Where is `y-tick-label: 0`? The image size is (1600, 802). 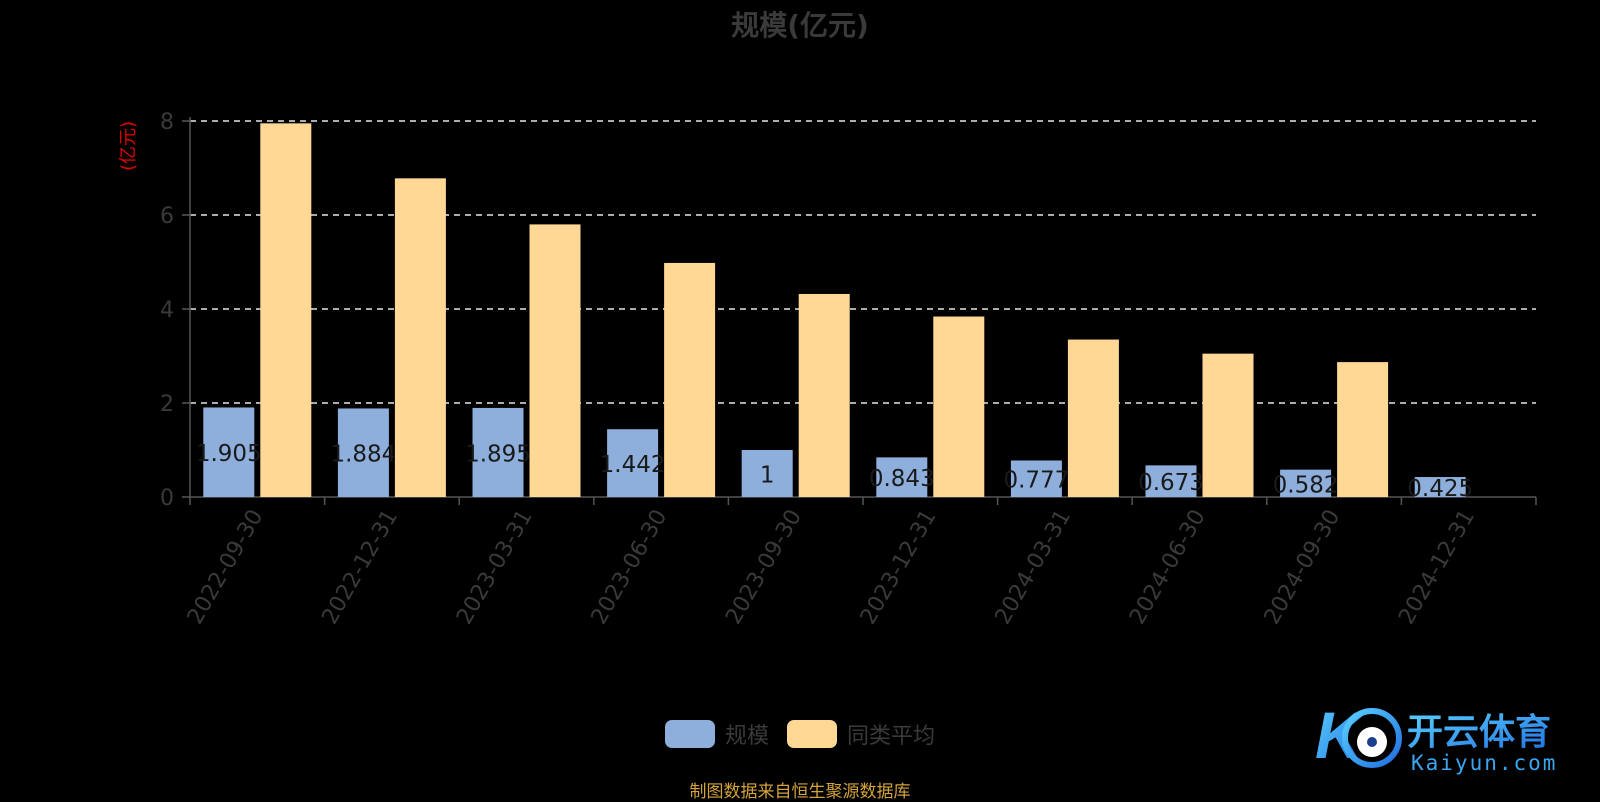 y-tick-label: 0 is located at coordinates (167, 498).